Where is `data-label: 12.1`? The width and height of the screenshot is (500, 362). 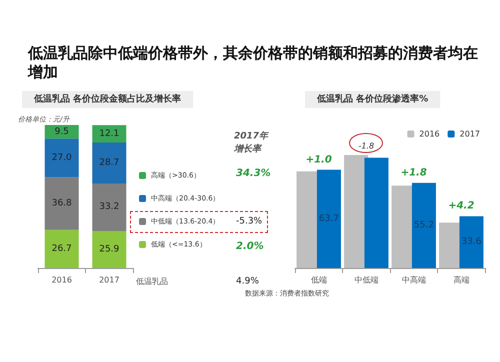
data-label: 12.1 is located at coordinates (109, 133).